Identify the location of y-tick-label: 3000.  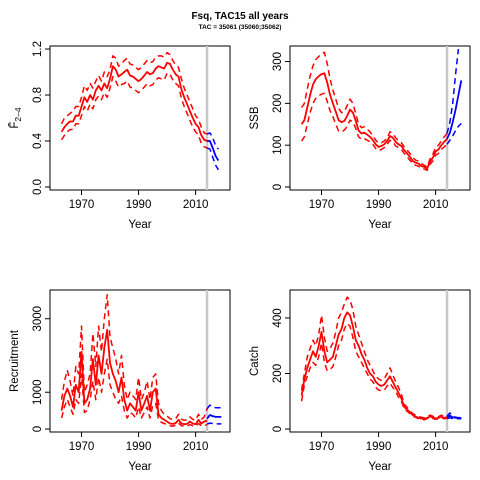
(38, 319).